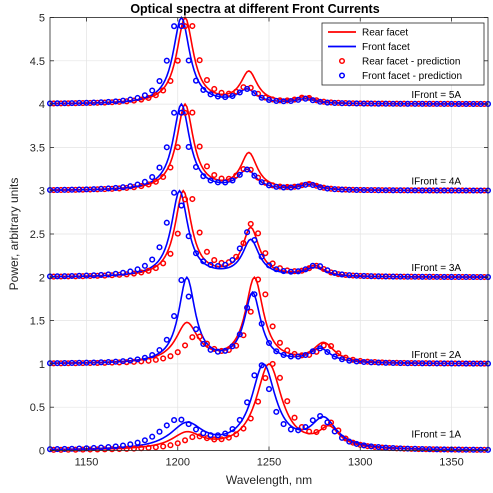 This screenshot has width=493, height=493. Describe the element at coordinates (360, 463) in the screenshot. I see `x-tick-label: 1300` at that location.